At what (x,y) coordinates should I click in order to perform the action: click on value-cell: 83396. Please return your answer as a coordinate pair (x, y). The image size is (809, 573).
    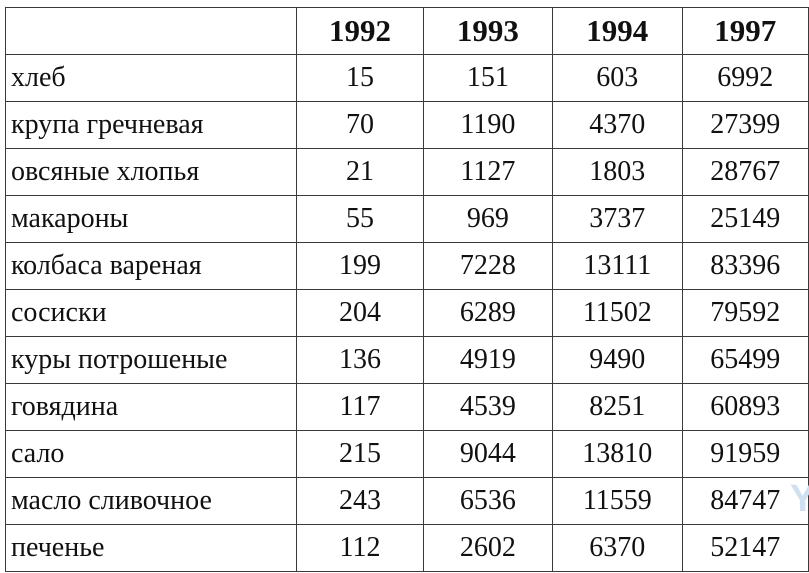
    Looking at the image, I should click on (745, 266).